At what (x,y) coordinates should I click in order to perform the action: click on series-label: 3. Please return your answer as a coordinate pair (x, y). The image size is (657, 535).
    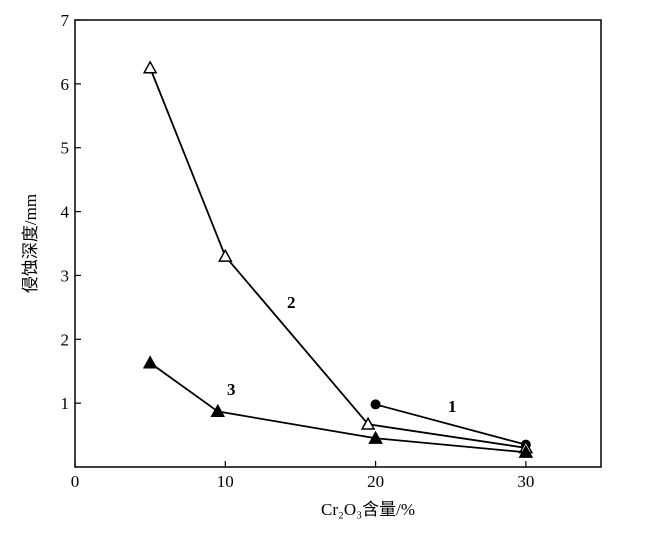
    Looking at the image, I should click on (231, 389).